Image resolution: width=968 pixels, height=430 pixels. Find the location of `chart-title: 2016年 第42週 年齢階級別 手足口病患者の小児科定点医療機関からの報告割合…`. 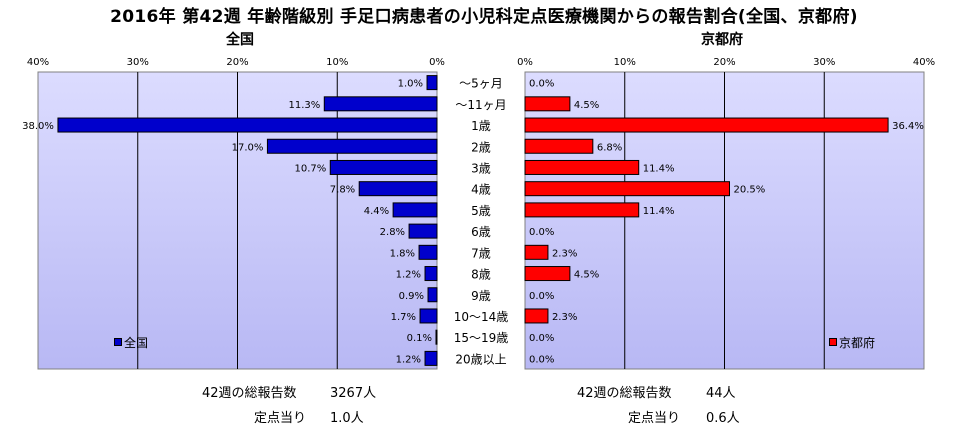

chart-title: 2016年 第42週 年齢階級別 手足口病患者の小児科定点医療機関からの報告割合… is located at coordinates (484, 17).